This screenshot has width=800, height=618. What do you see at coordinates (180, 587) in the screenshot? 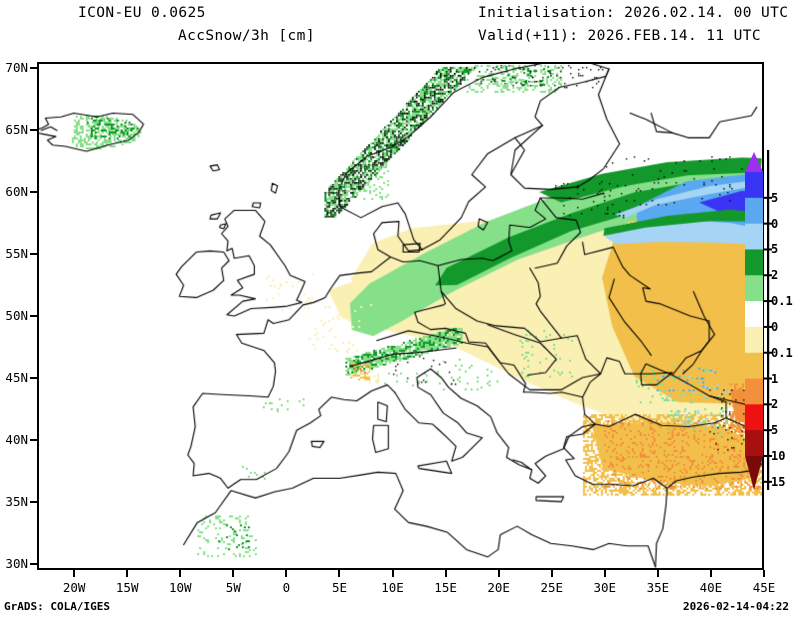
I see `x-axis-label: 10W` at bounding box center [180, 587].